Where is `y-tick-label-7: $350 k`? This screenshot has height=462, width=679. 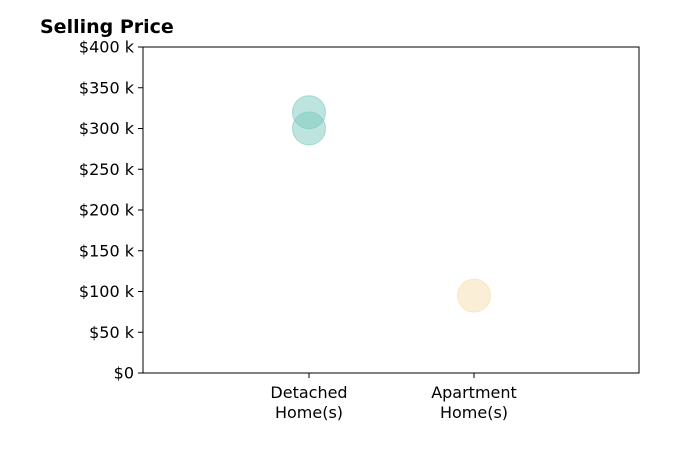
y-tick-label-7: $350 k is located at coordinates (107, 87).